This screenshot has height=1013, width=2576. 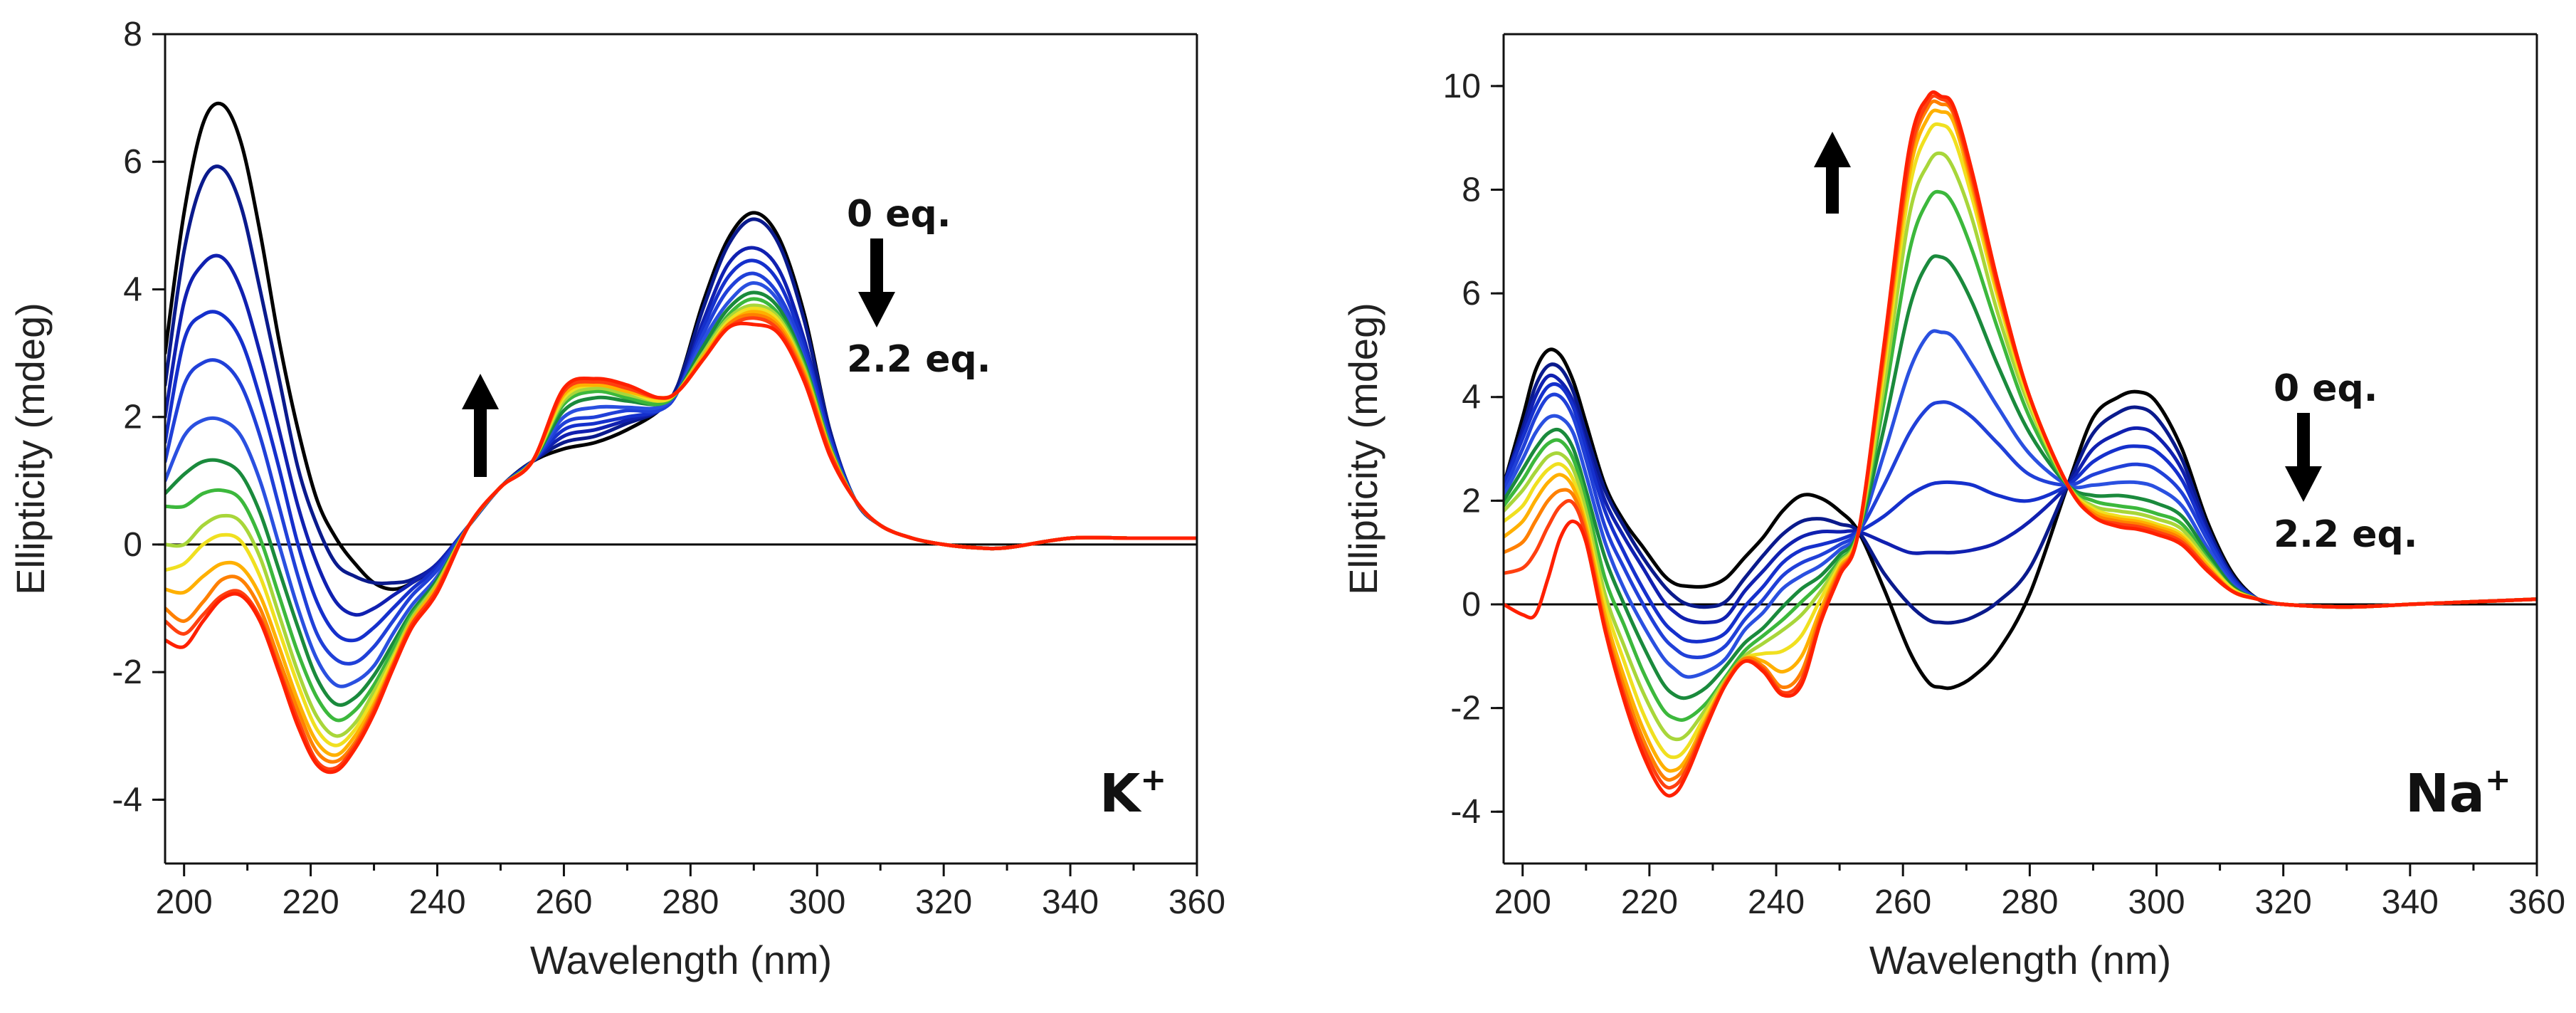 I want to click on ion-label: Na+, so click(x=2458, y=793).